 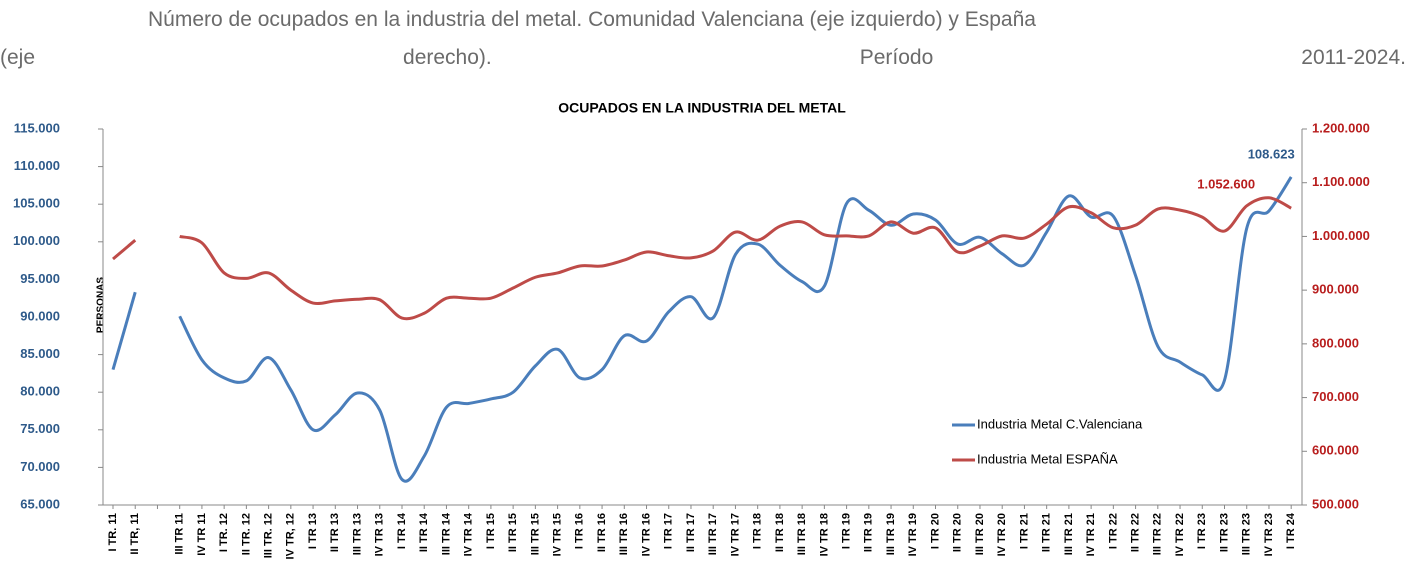 I want to click on x-tick-label: IV TR 16, so click(x=646, y=534).